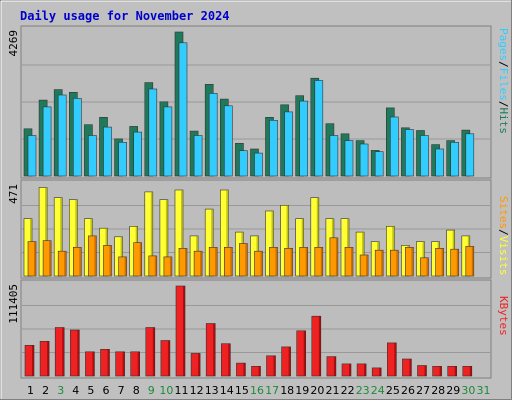 This screenshot has height=400, width=512. Describe the element at coordinates (125, 16) in the screenshot. I see `chart-title: Daily usage for November 2024` at that location.